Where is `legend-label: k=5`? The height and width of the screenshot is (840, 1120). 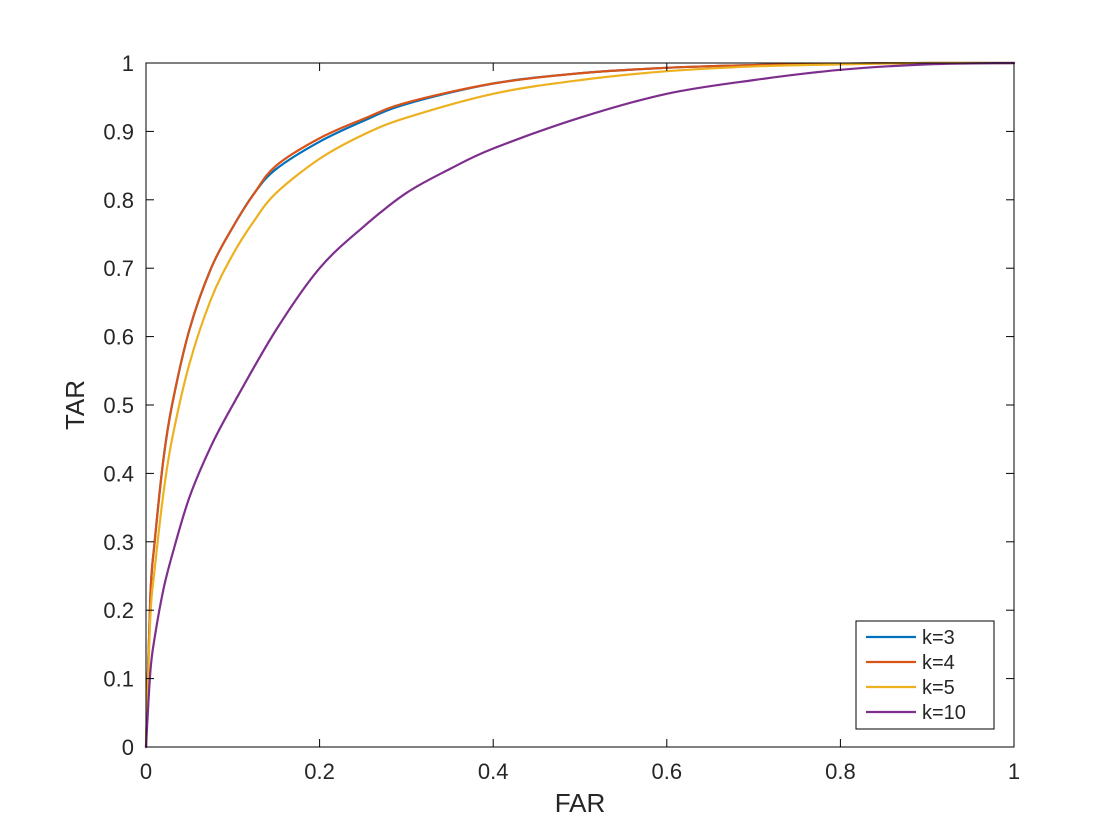
legend-label: k=5 is located at coordinates (938, 688).